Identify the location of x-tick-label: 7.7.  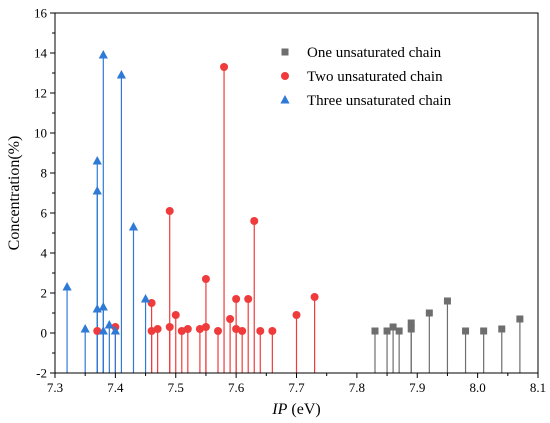
(296, 387).